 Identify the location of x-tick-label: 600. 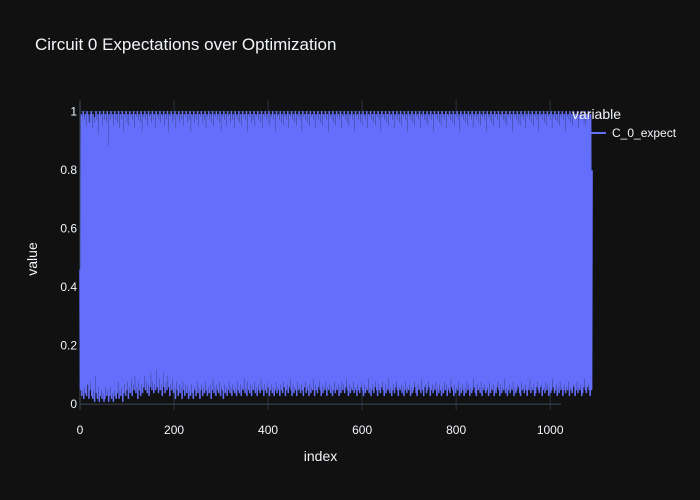
(362, 430).